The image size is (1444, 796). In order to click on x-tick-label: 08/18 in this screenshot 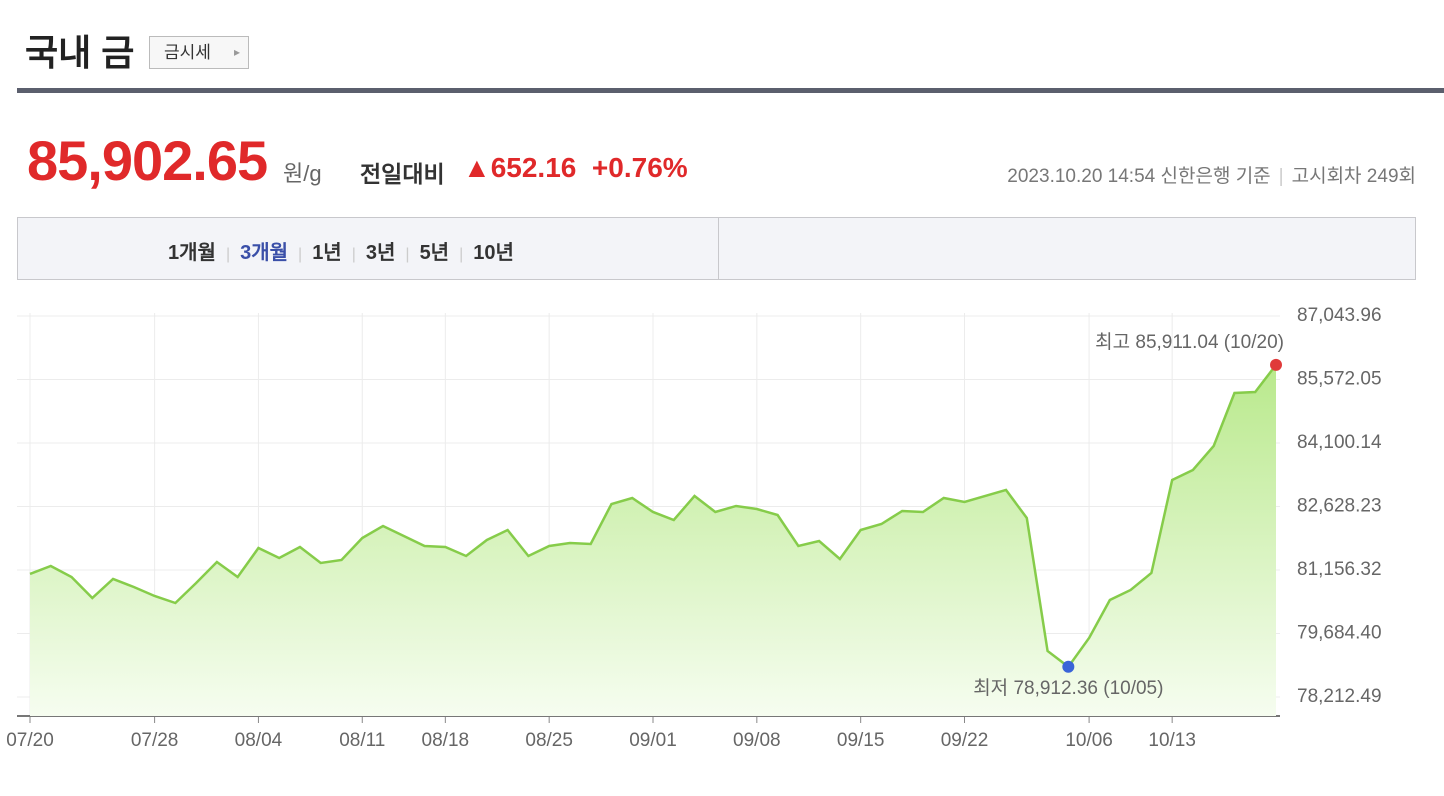, I will do `click(446, 740)`.